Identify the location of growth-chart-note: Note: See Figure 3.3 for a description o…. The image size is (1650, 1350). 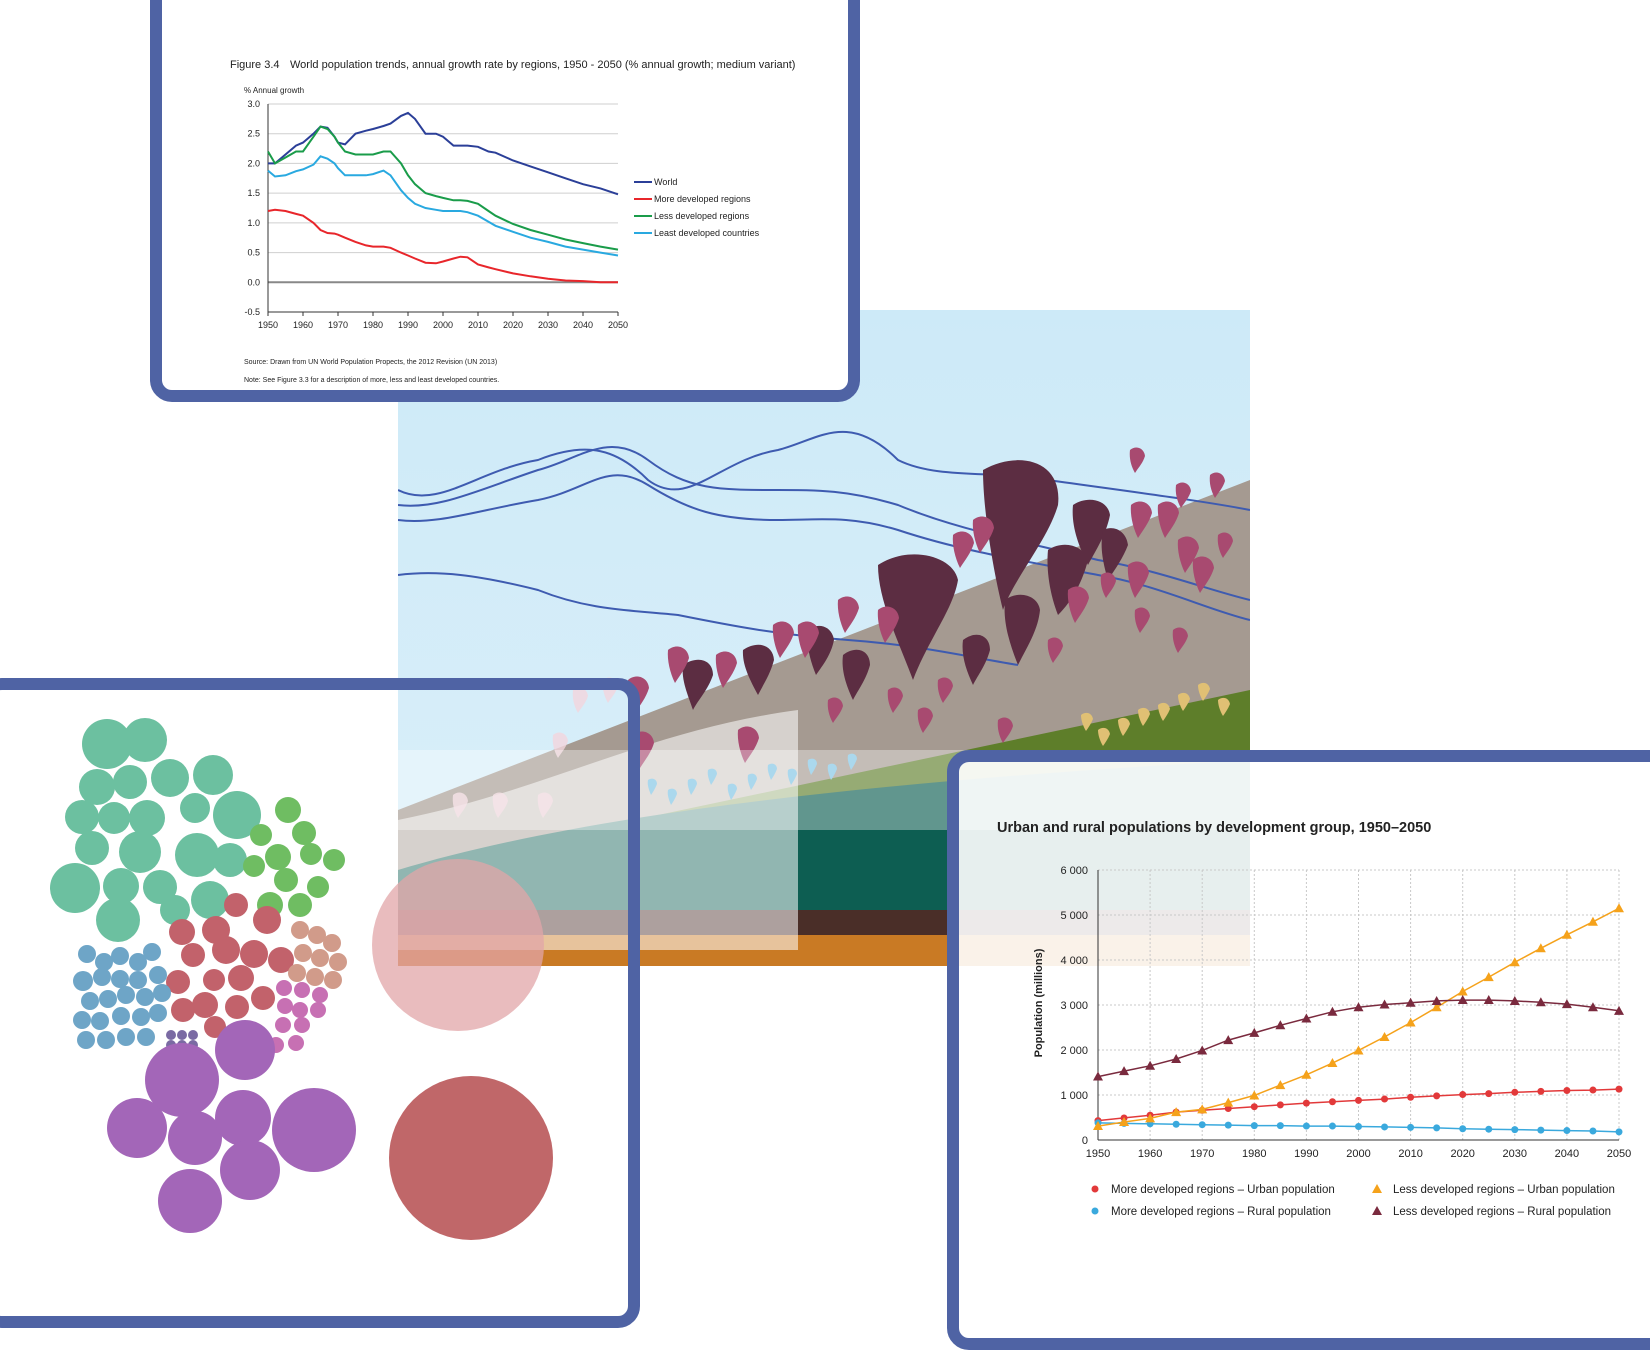
(371, 380).